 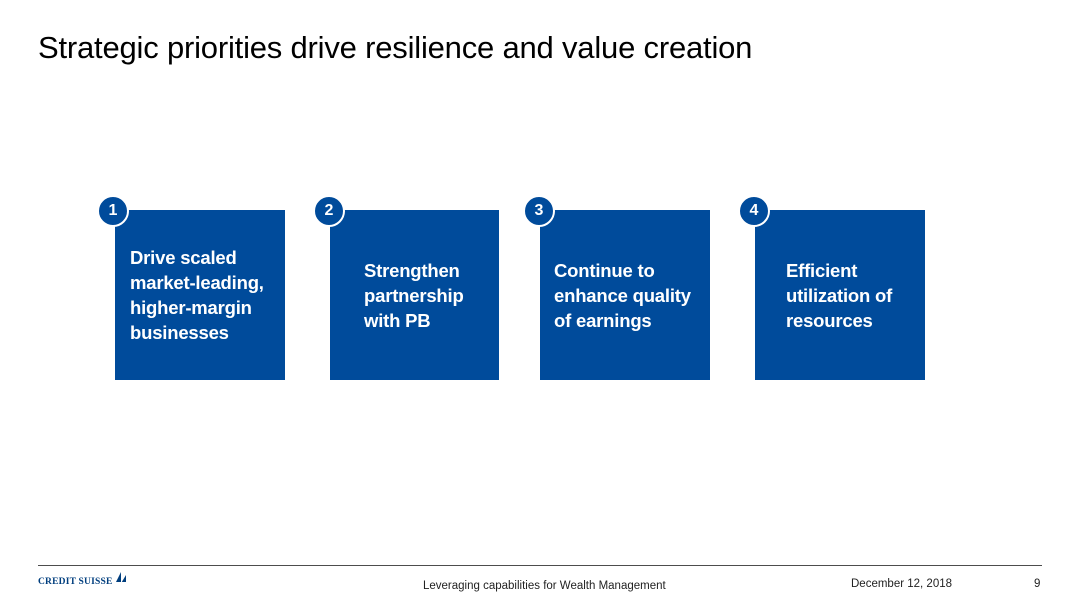 I want to click on priority-card-2: Strengthen partnership with PB, so click(x=414, y=295).